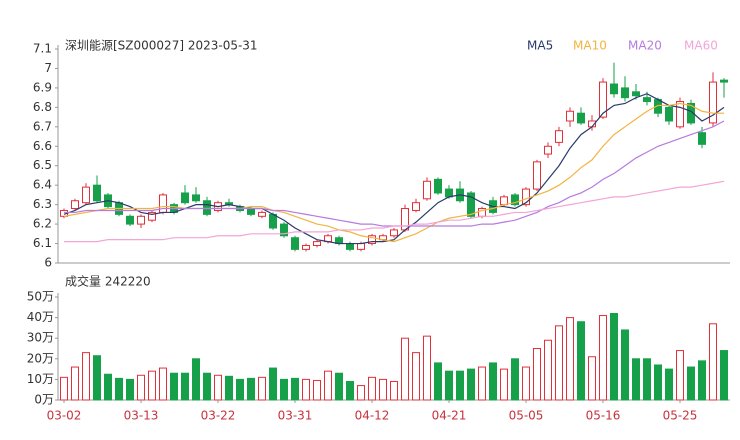 This screenshot has width=740, height=440. What do you see at coordinates (42, 204) in the screenshot?
I see `y-tick-label: 6.3` at bounding box center [42, 204].